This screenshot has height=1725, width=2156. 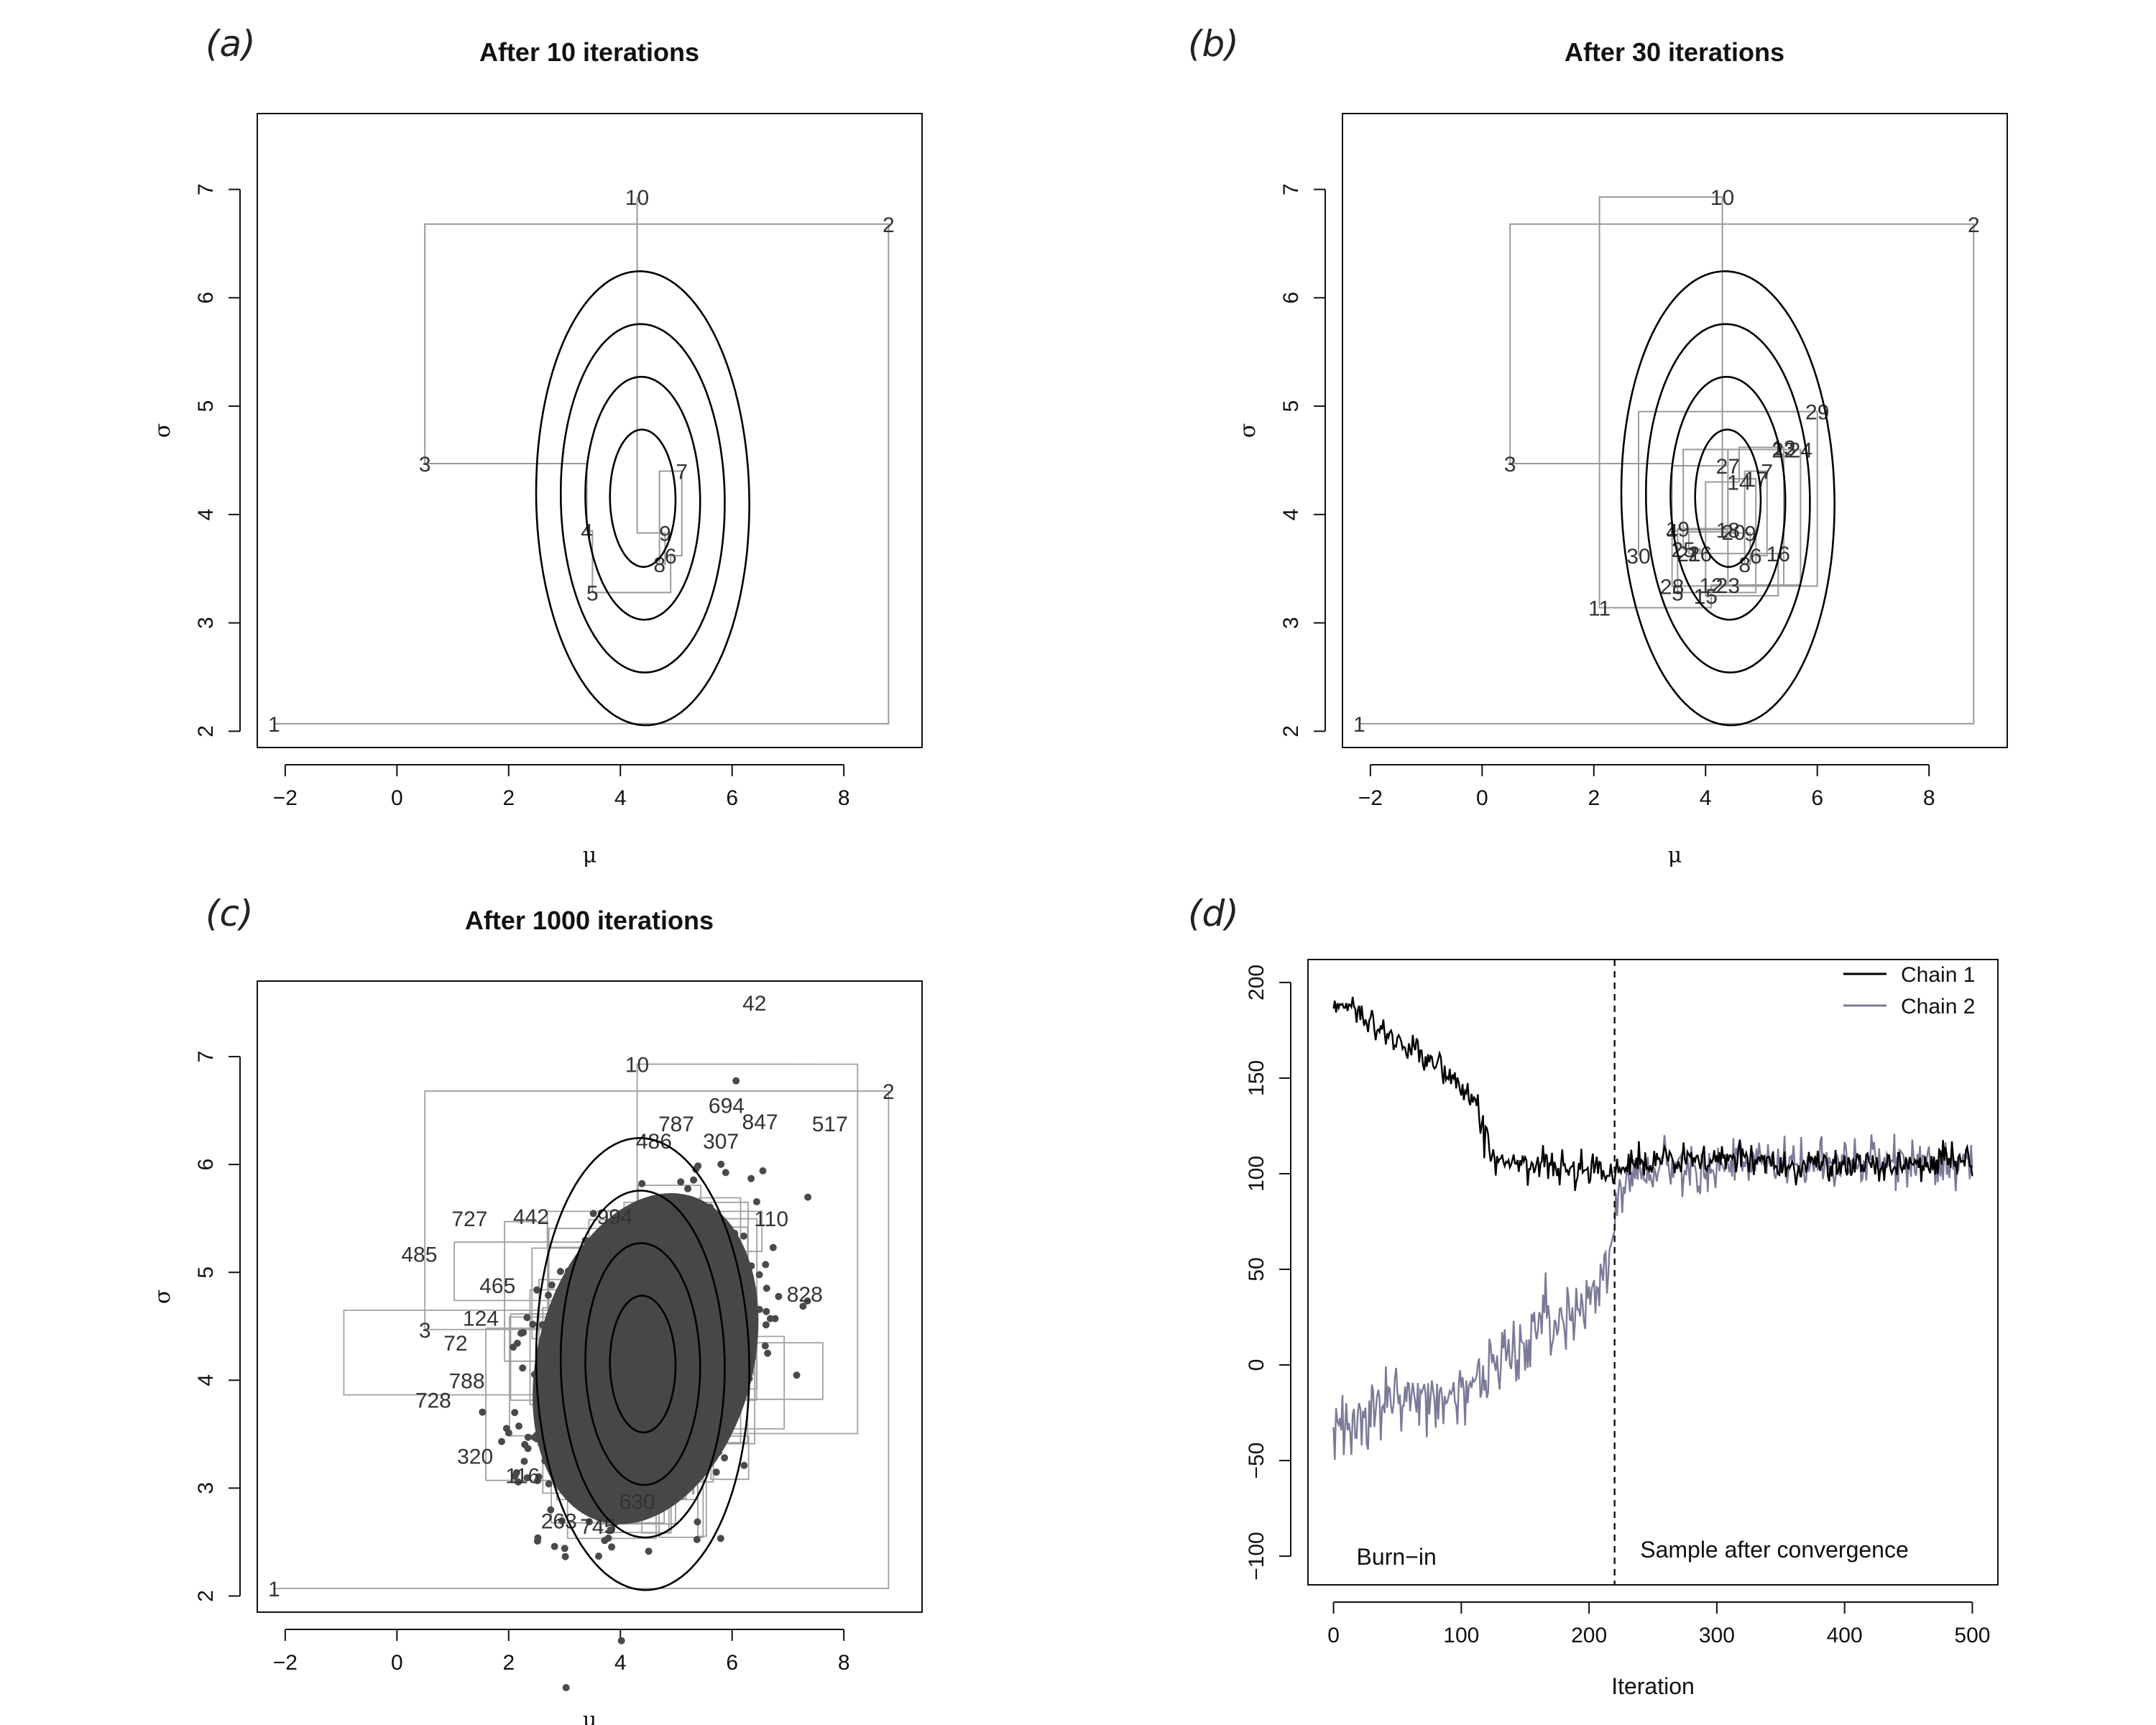 I want to click on sample-label: 320, so click(x=475, y=1456).